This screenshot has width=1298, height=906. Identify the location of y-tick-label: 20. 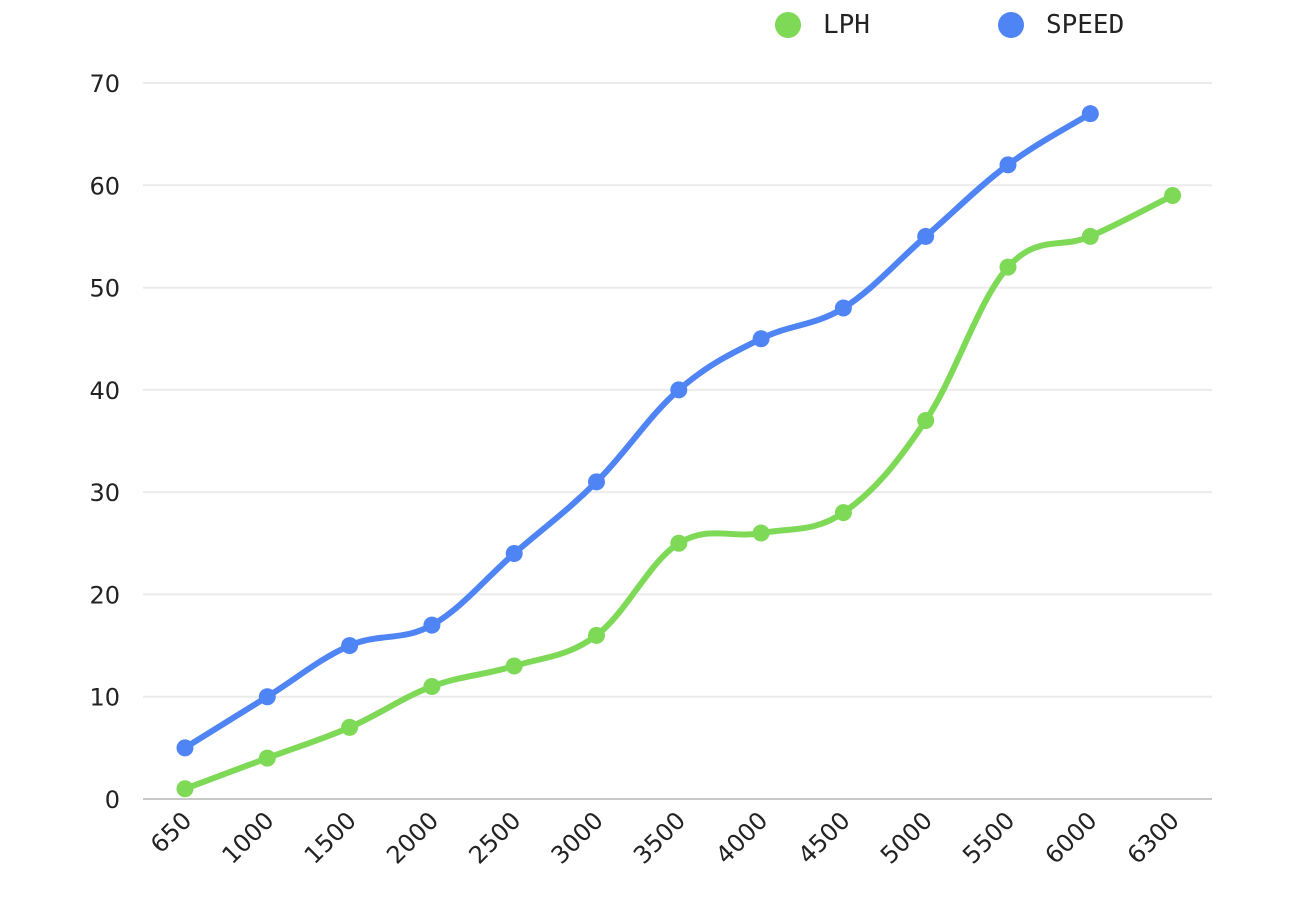
(104, 595).